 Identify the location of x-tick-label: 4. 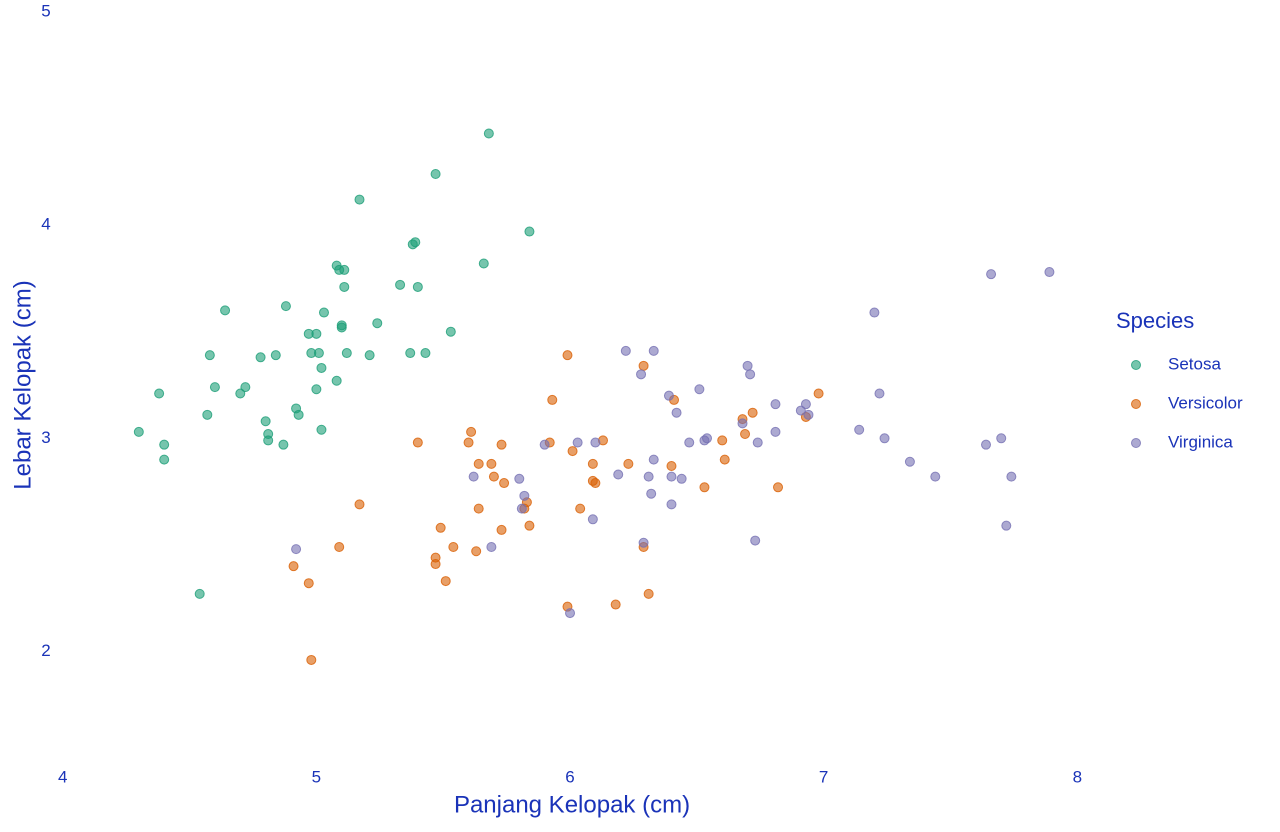
(62, 776).